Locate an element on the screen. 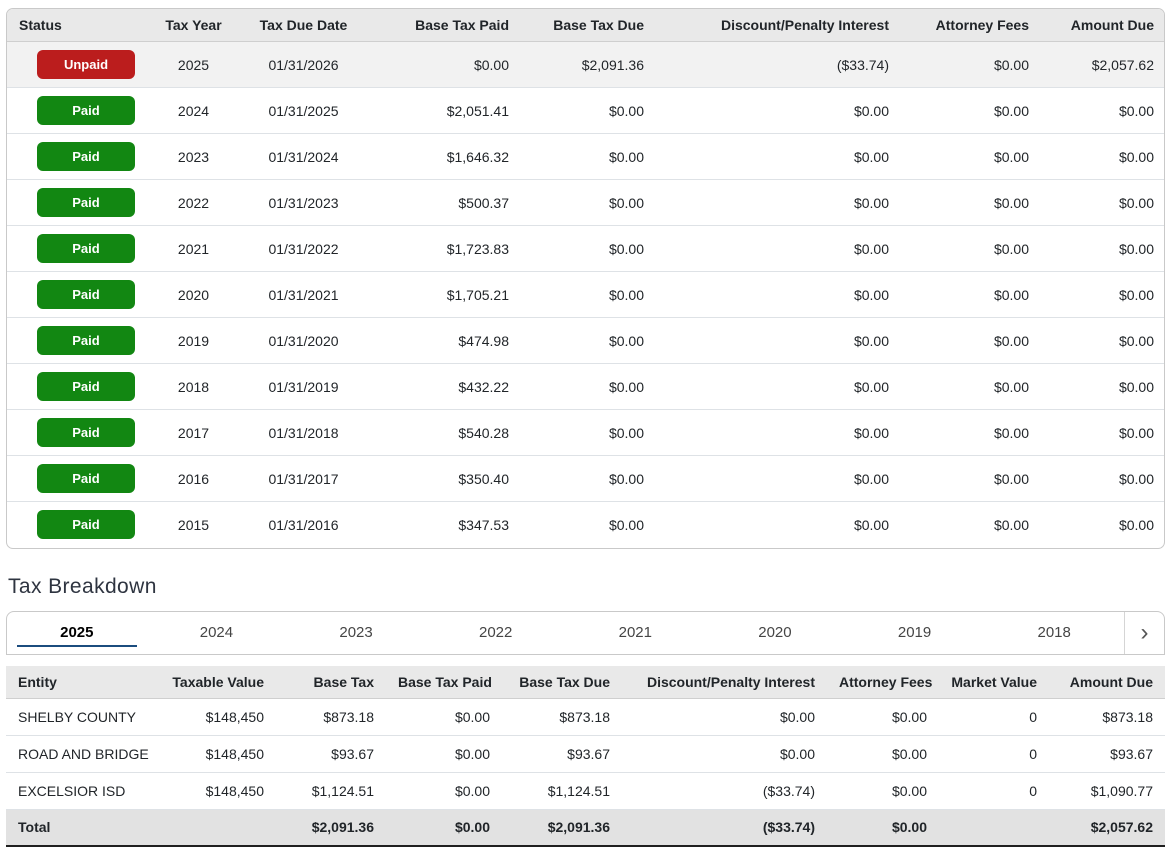  page-title-tax-breakdown: Tax Breakdown is located at coordinates (82, 586).